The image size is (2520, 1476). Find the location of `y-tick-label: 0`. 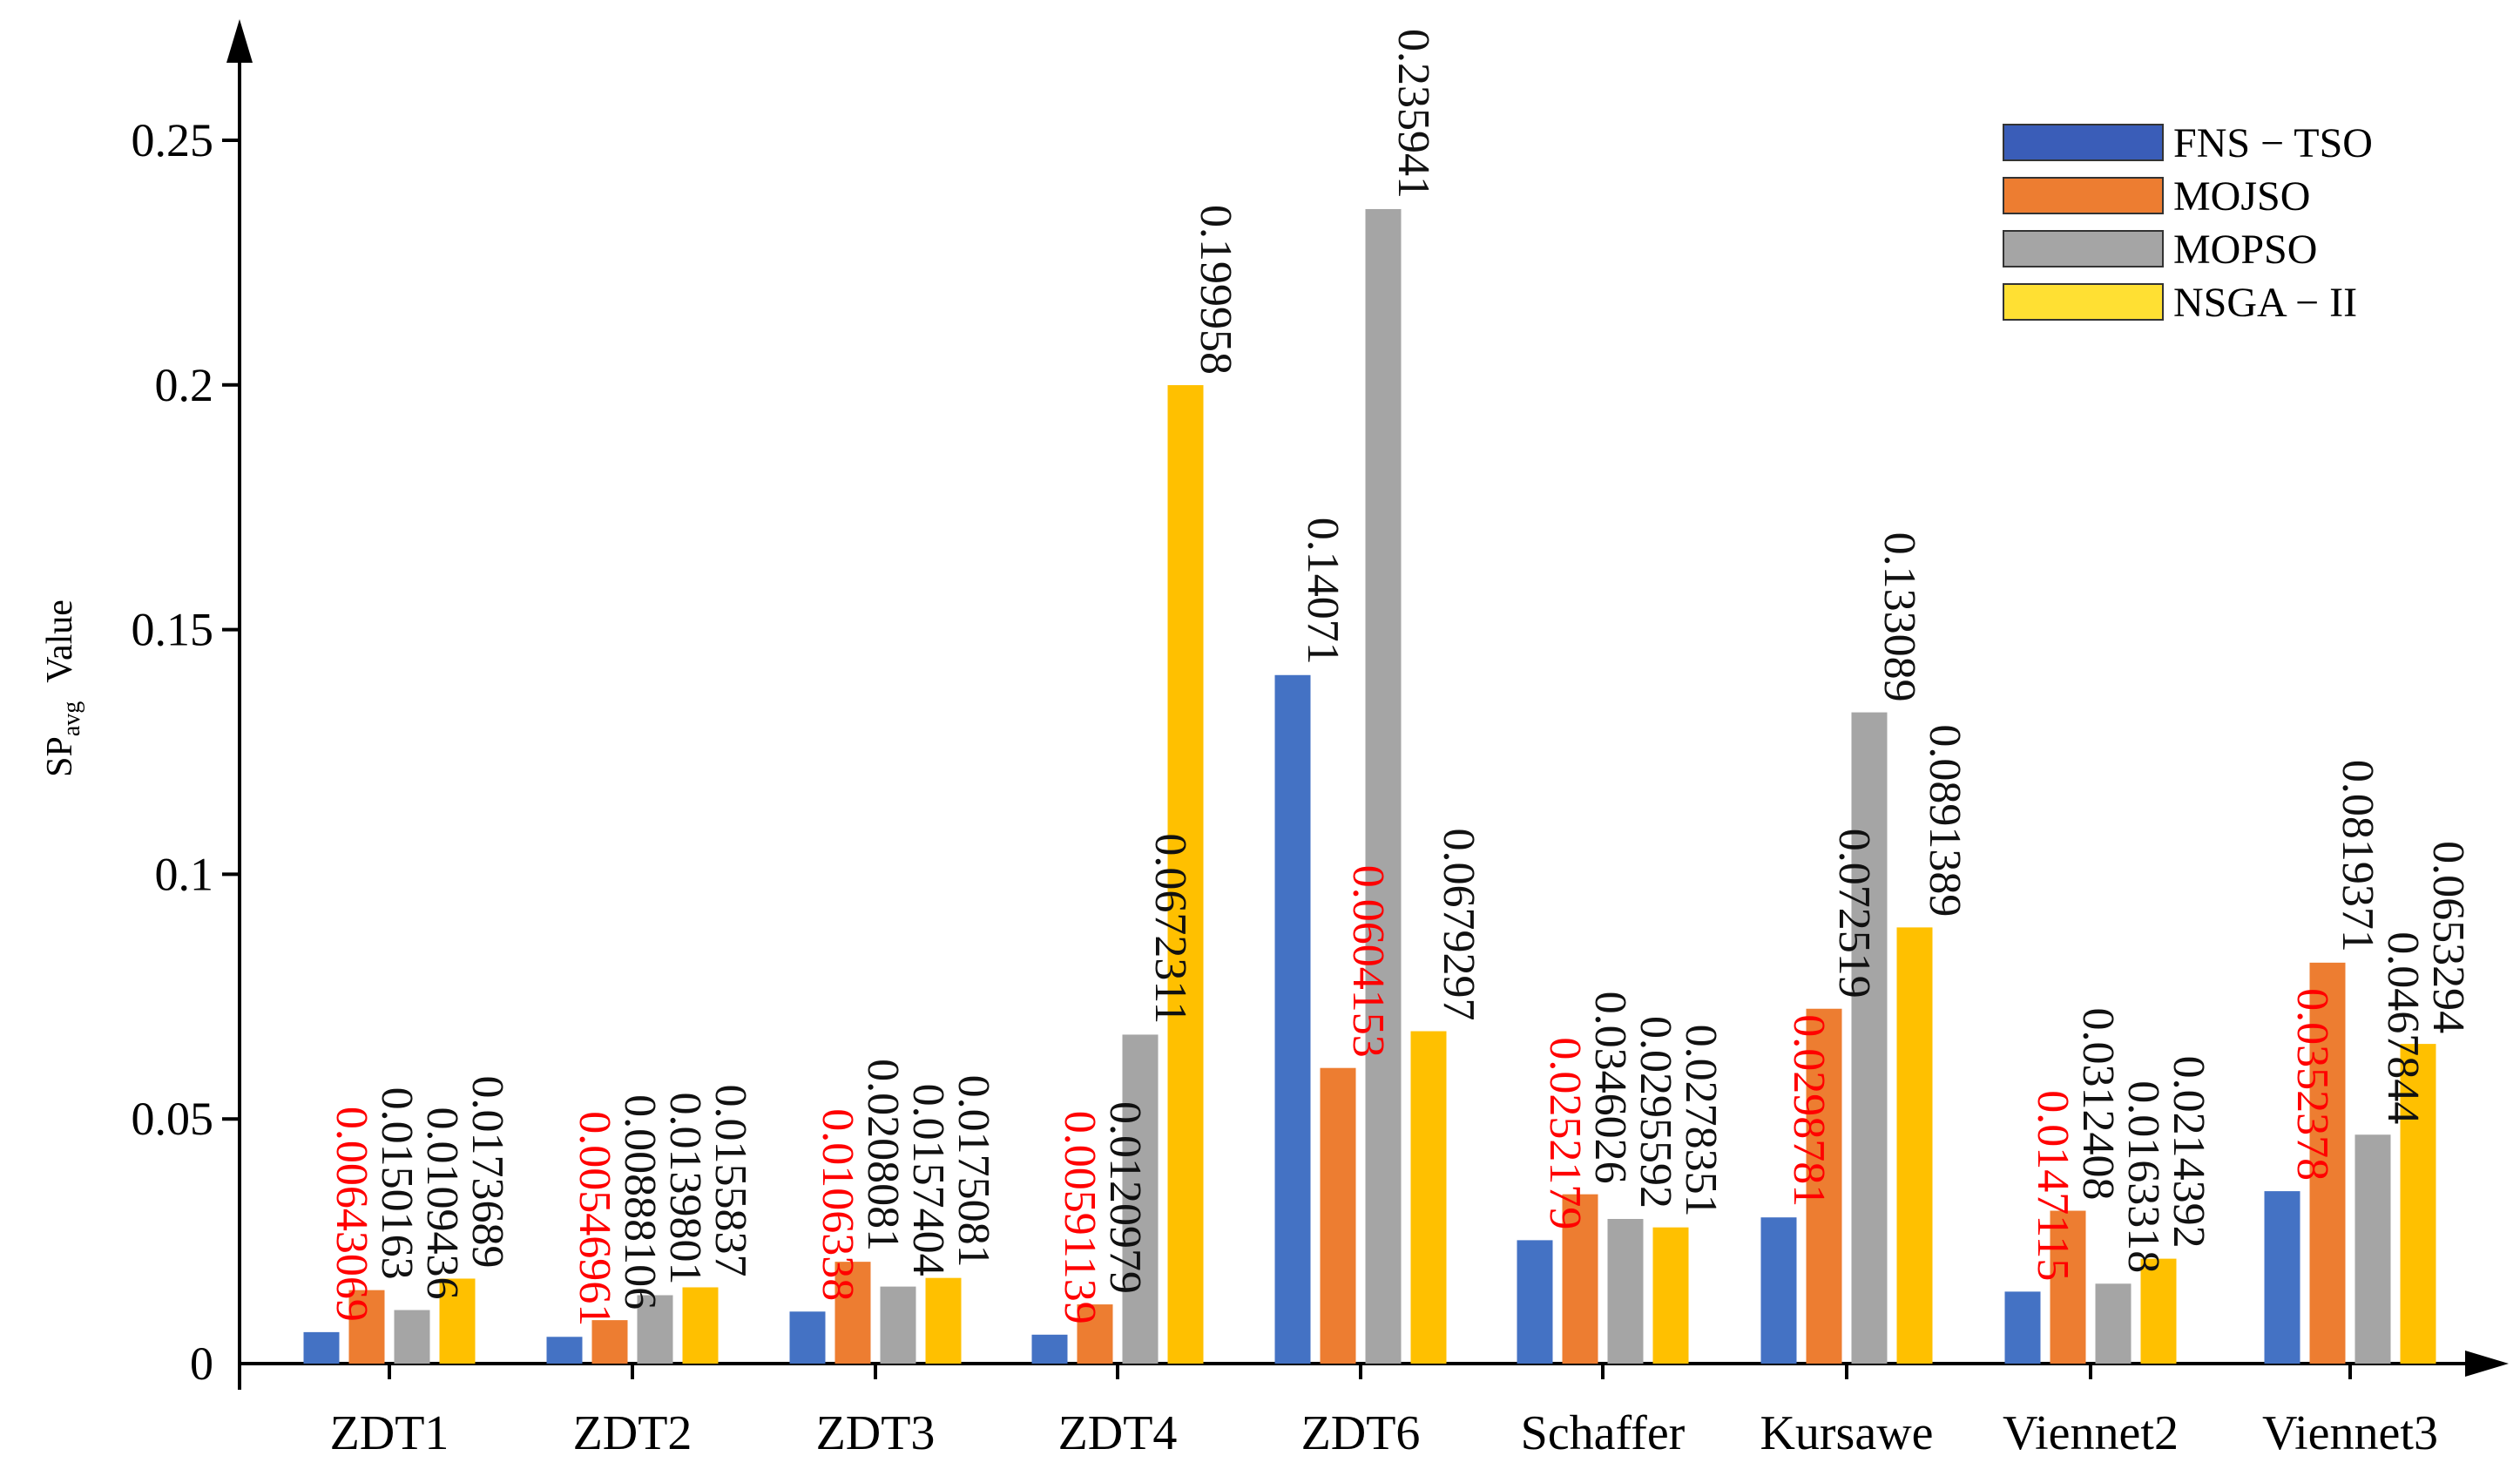

y-tick-label: 0 is located at coordinates (201, 1364).